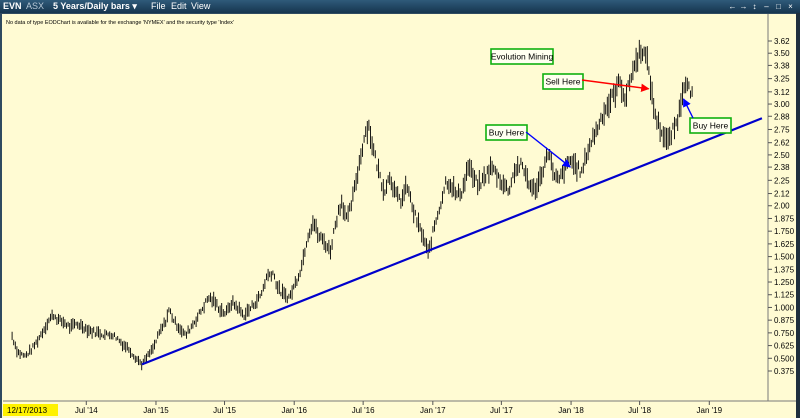  I want to click on y-tick-label: 3.62, so click(782, 41).